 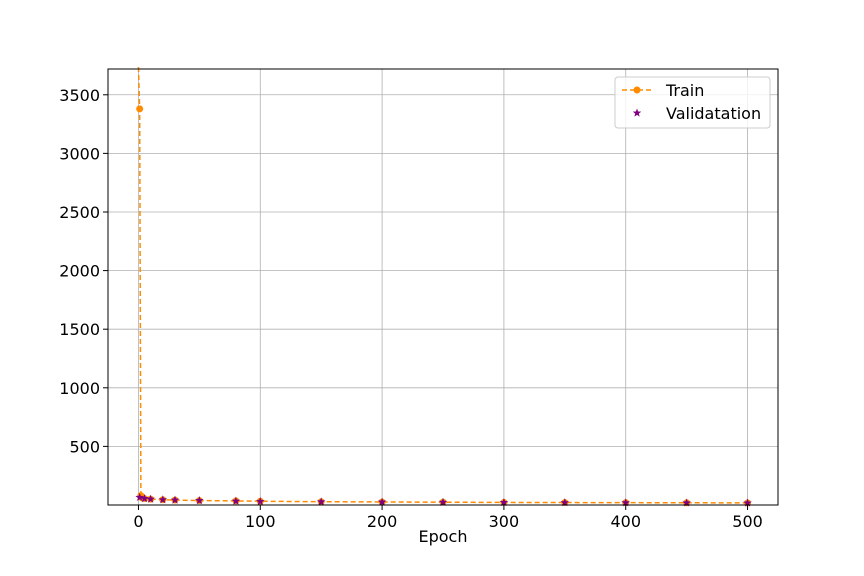 I want to click on legend-box, so click(x=692, y=102).